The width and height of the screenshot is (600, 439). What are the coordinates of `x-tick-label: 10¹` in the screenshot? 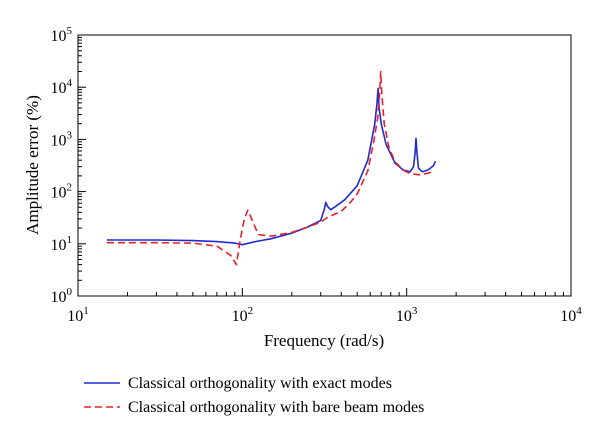 It's located at (78, 315).